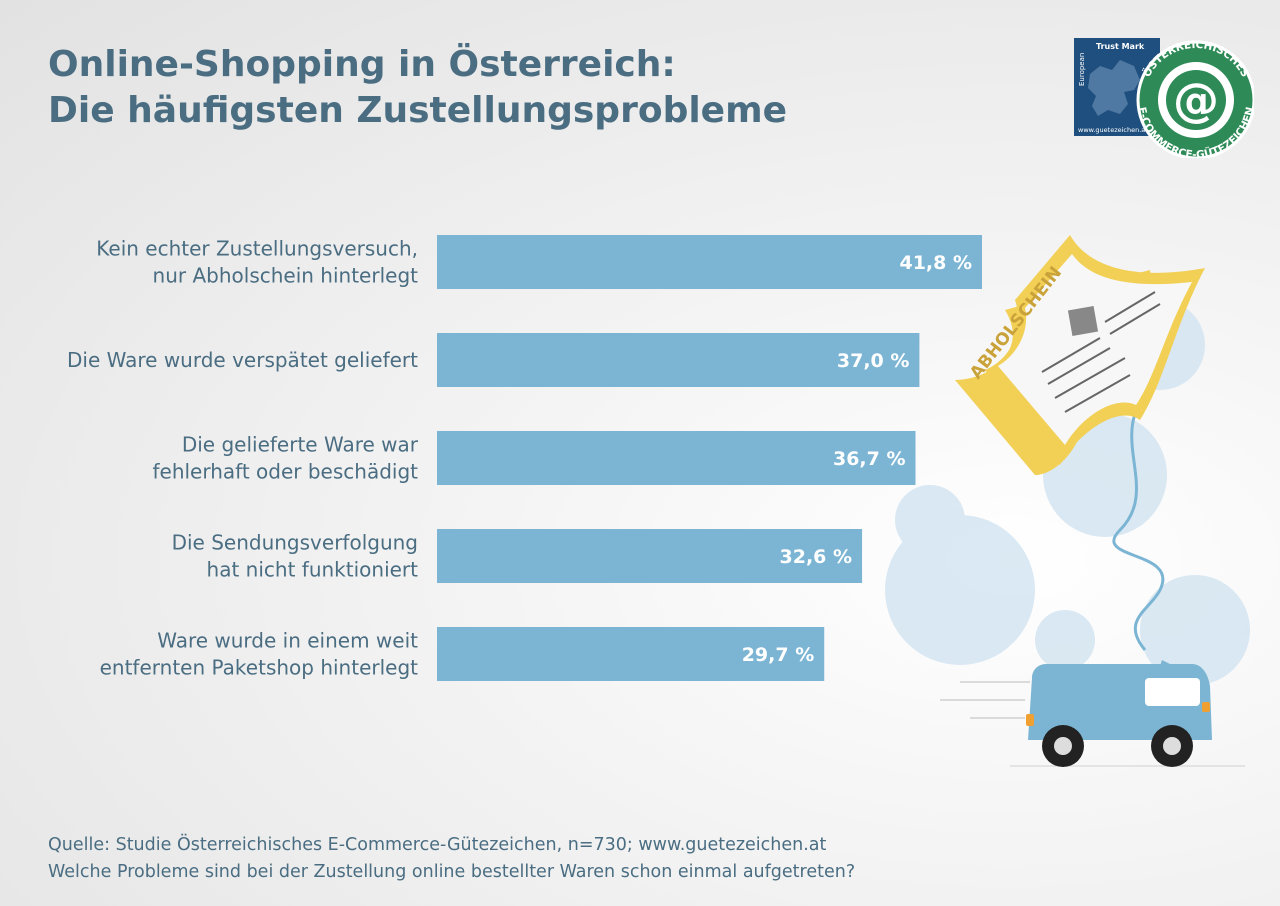 This screenshot has width=1280, height=906. I want to click on value-label-4: 32,6 %, so click(816, 557).